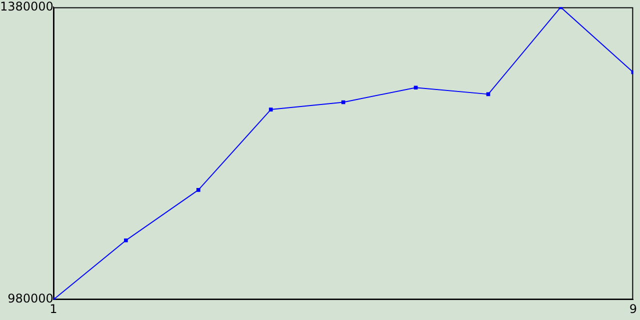 This screenshot has height=320, width=640. Describe the element at coordinates (633, 309) in the screenshot. I see `x-tick-label: 9` at that location.